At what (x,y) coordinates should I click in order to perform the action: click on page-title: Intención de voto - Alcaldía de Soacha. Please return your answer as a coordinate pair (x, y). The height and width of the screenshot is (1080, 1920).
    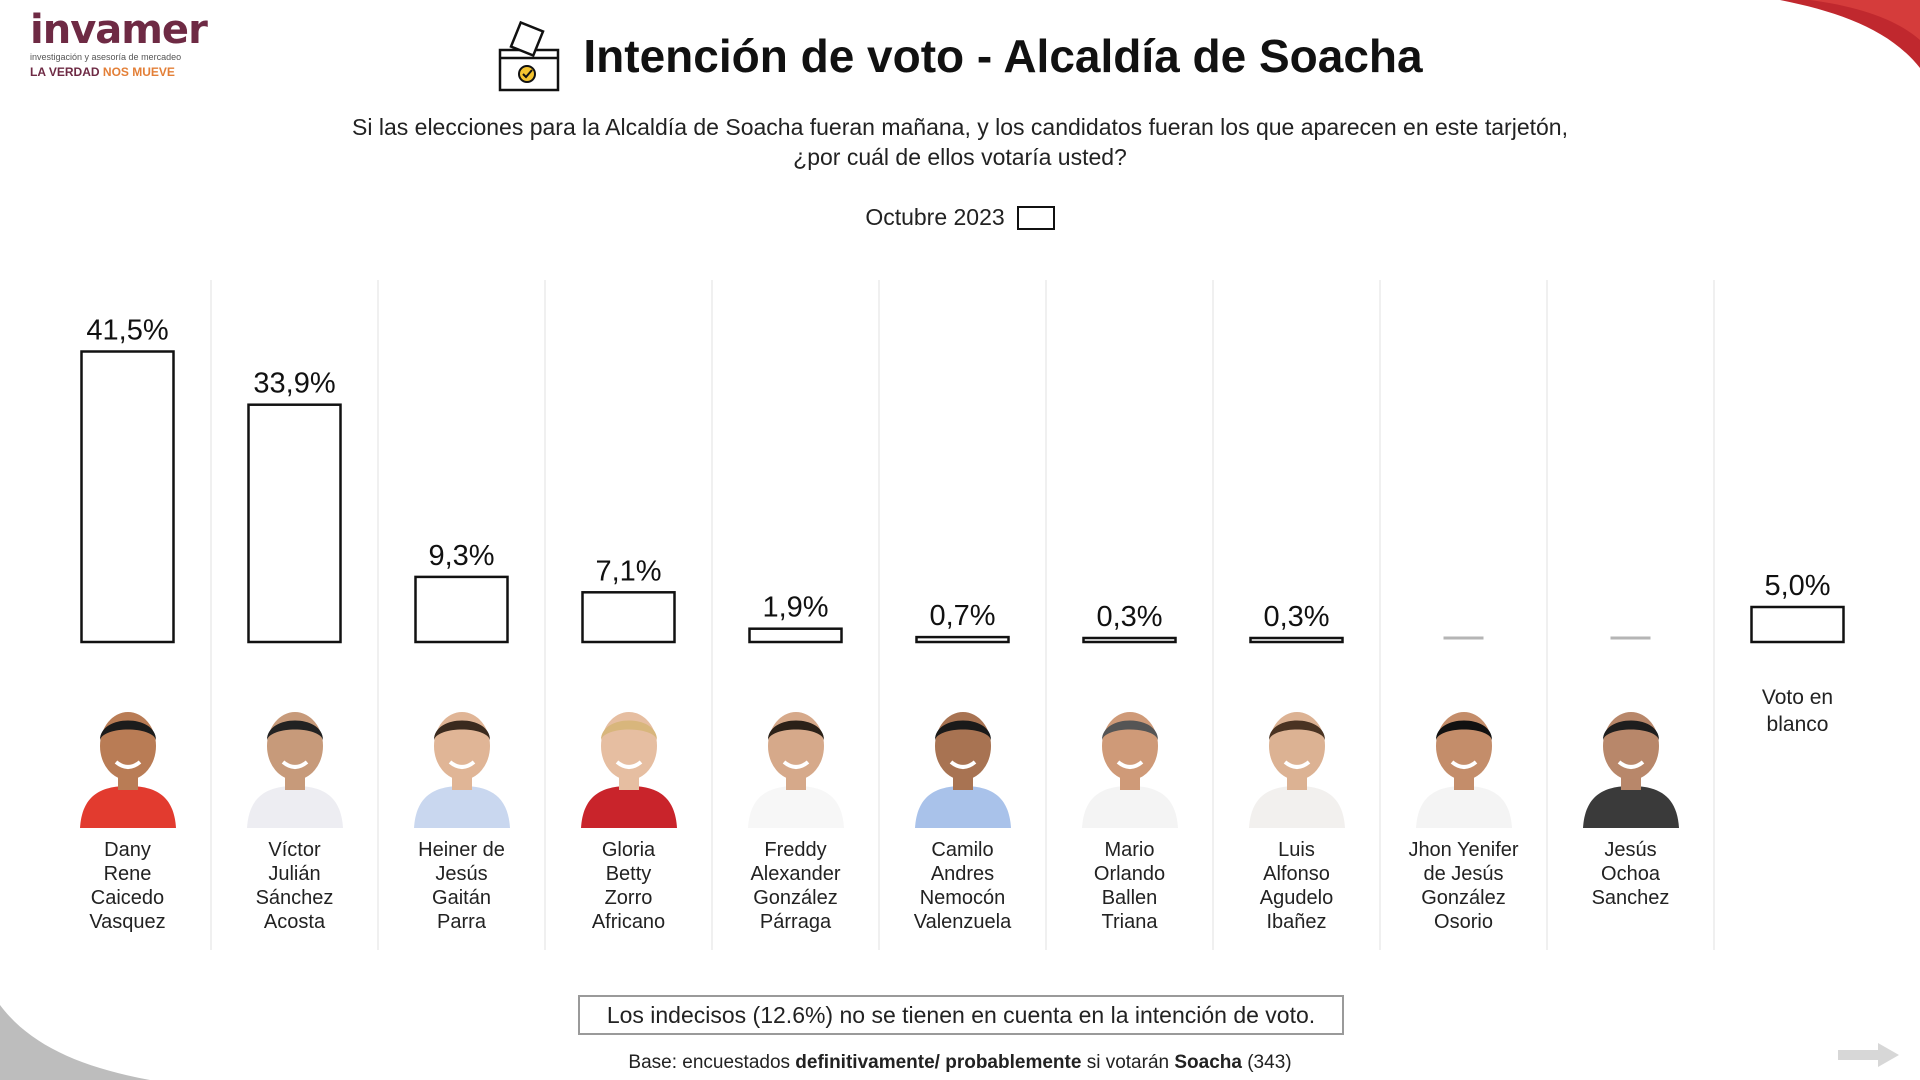
    Looking at the image, I should click on (1003, 56).